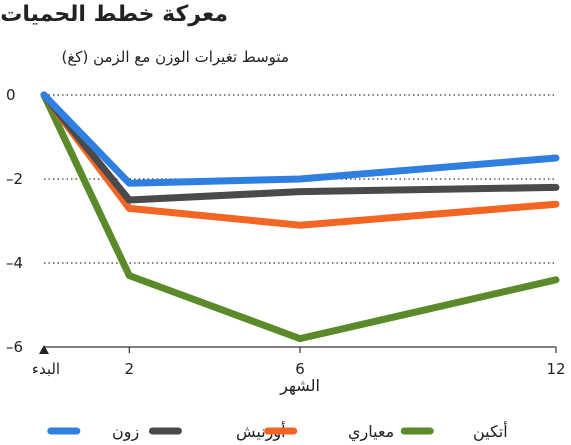  What do you see at coordinates (299, 386) in the screenshot?
I see `x-axis-label: الشهر` at bounding box center [299, 386].